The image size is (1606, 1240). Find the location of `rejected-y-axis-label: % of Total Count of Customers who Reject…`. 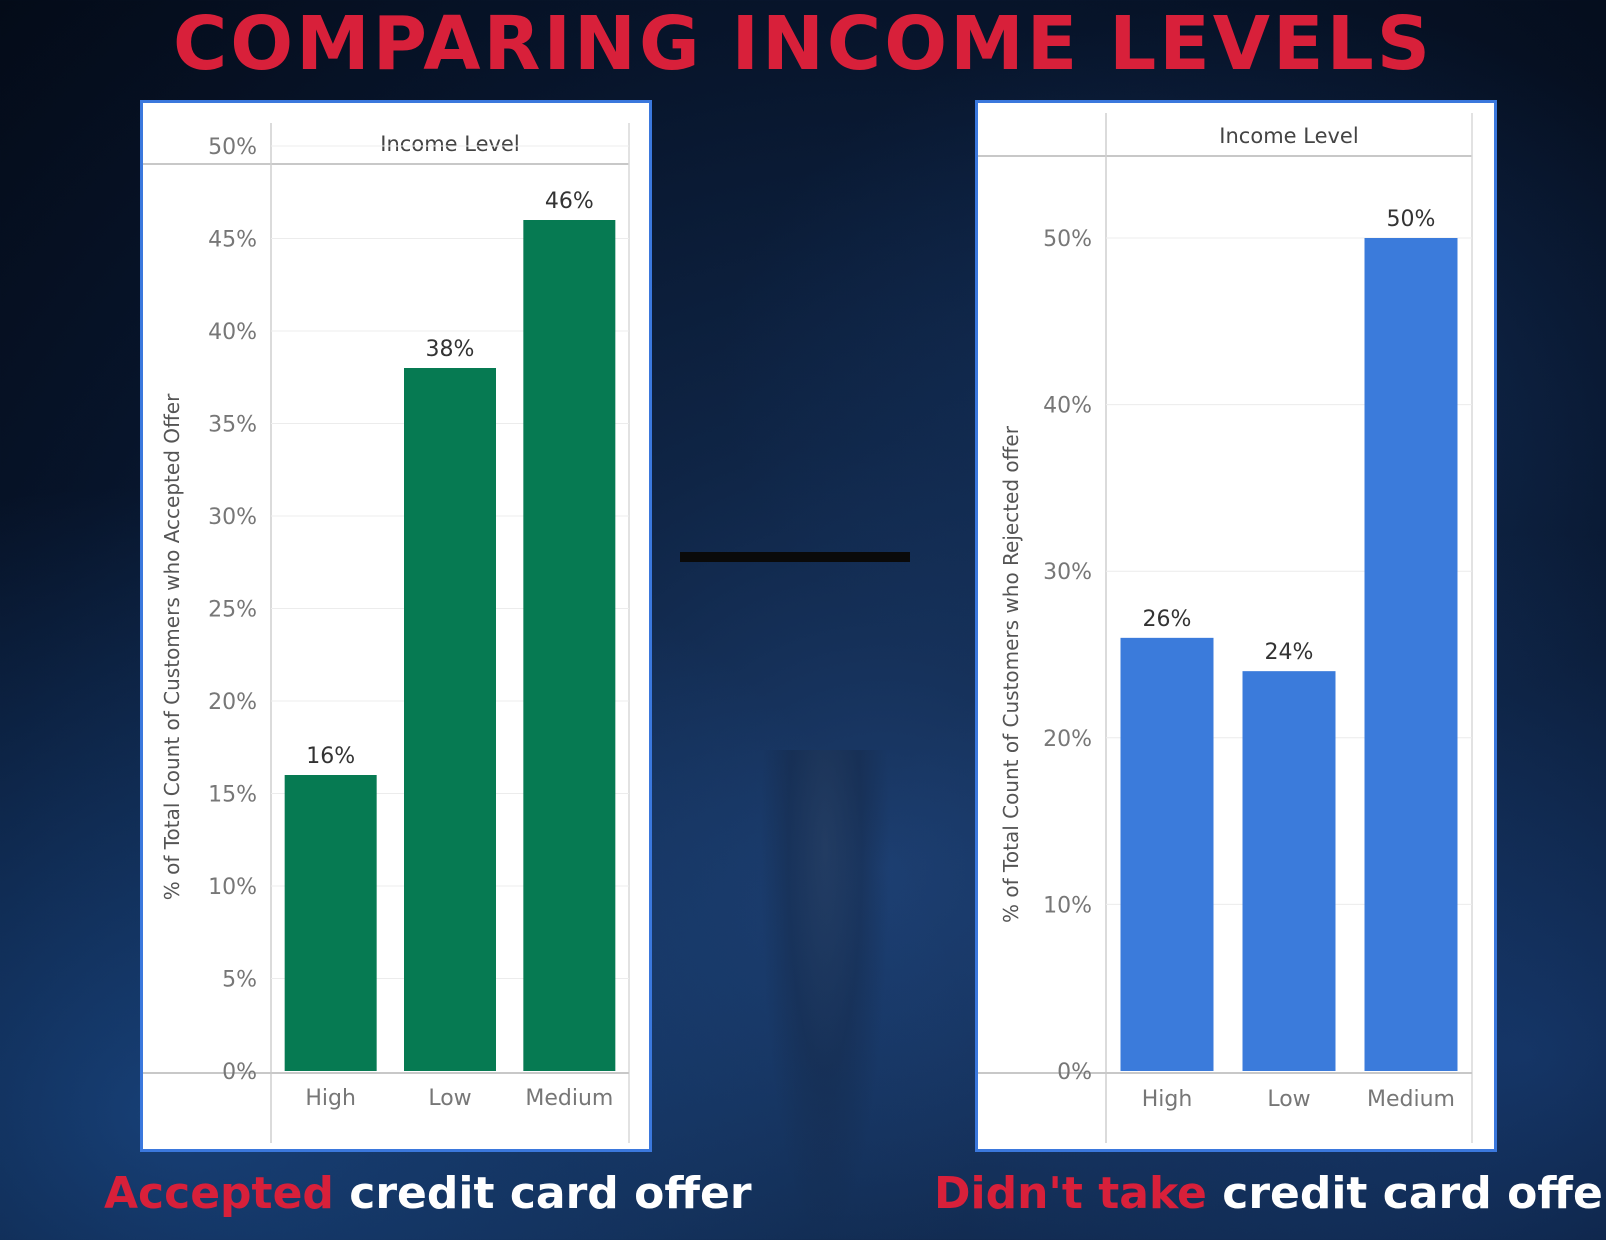

rejected-y-axis-label: % of Total Count of Customers who Reject… is located at coordinates (1011, 674).